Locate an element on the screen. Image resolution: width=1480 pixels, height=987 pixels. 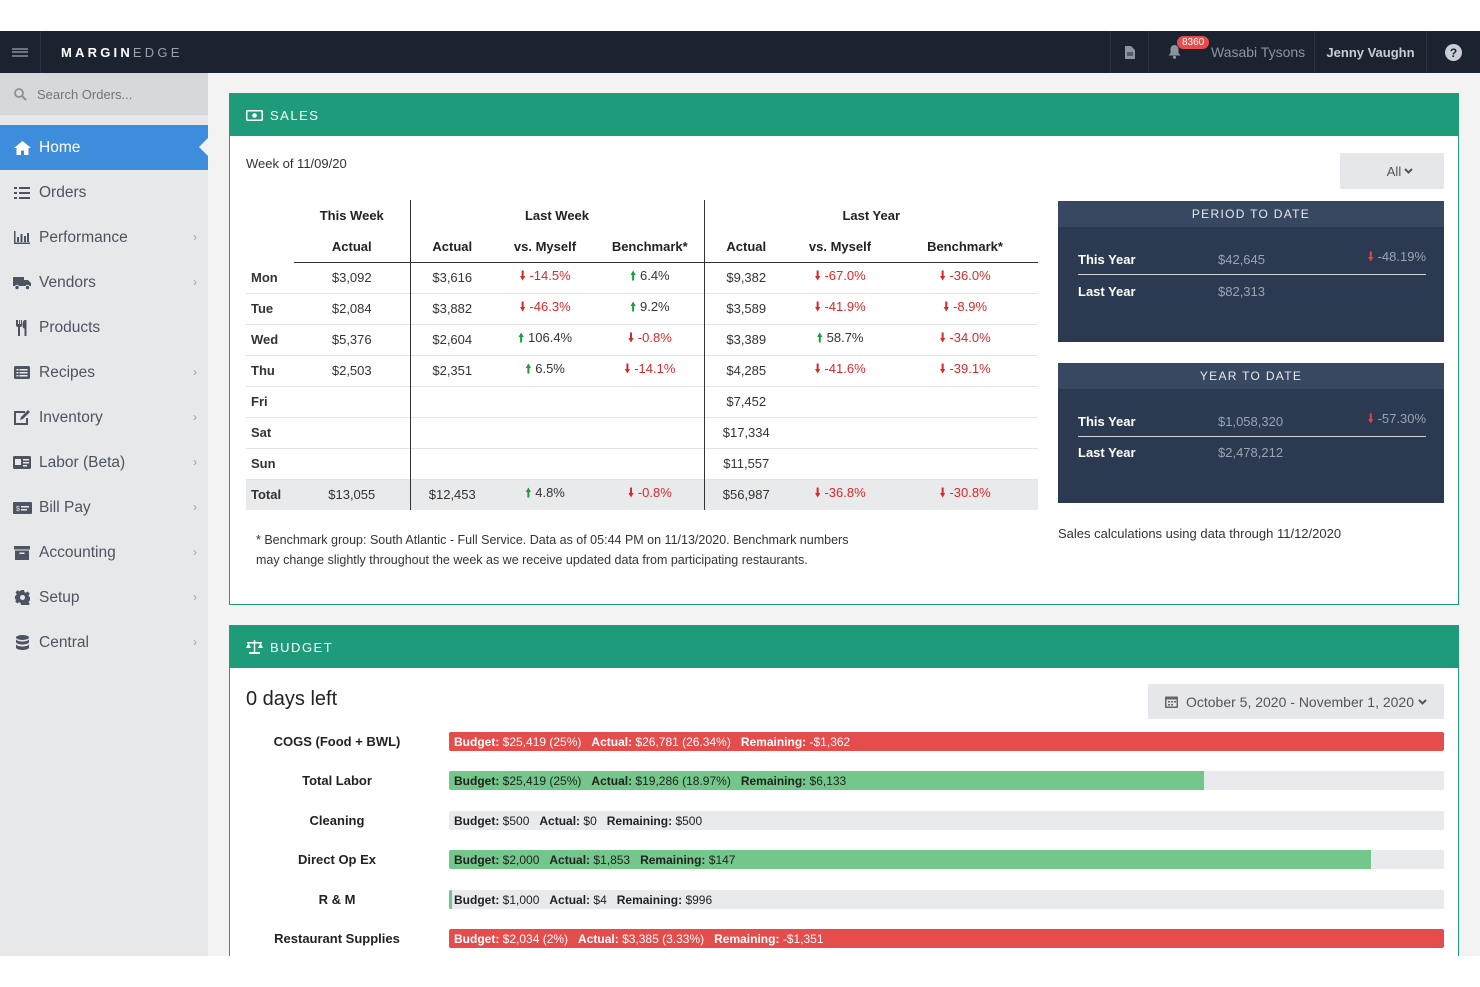
budget-actual-field: Actual: $0 is located at coordinates (567, 821).